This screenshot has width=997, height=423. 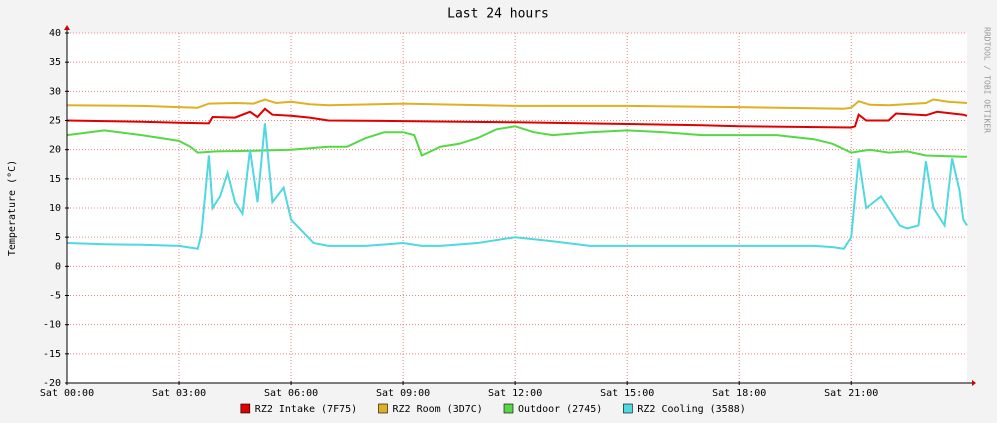 I want to click on y-tick-label: 40, so click(x=55, y=33).